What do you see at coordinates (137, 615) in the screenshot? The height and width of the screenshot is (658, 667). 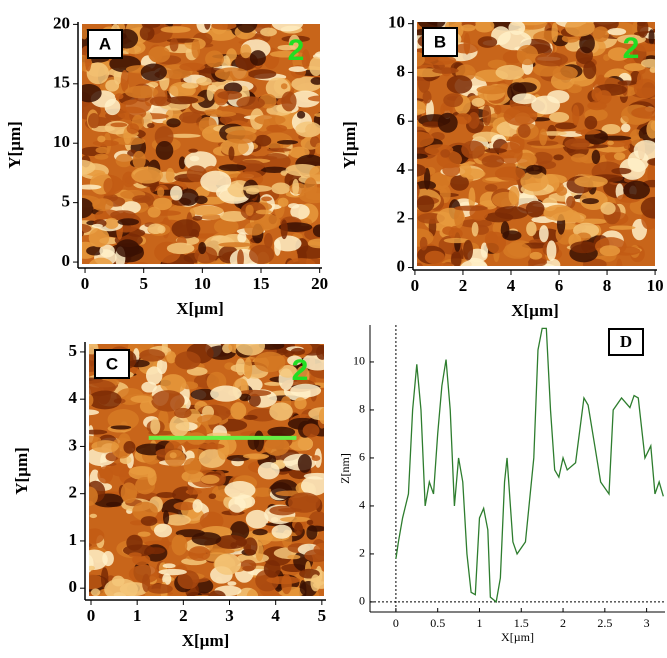 I see `x-tick-label: 1` at bounding box center [137, 615].